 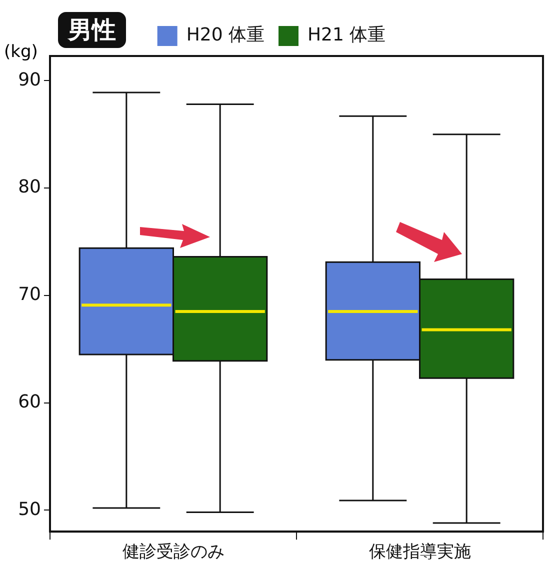 I want to click on legend-label: H21 体重, so click(x=347, y=35).